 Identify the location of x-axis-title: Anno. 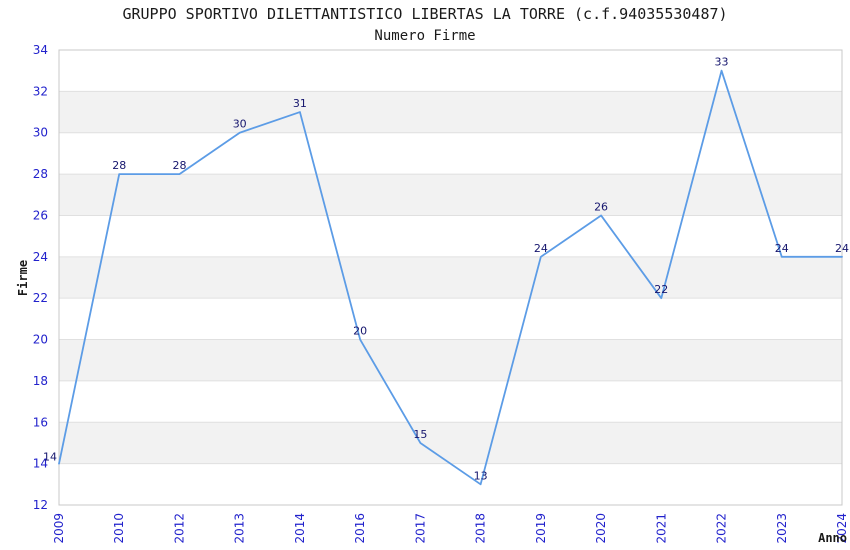
(832, 538).